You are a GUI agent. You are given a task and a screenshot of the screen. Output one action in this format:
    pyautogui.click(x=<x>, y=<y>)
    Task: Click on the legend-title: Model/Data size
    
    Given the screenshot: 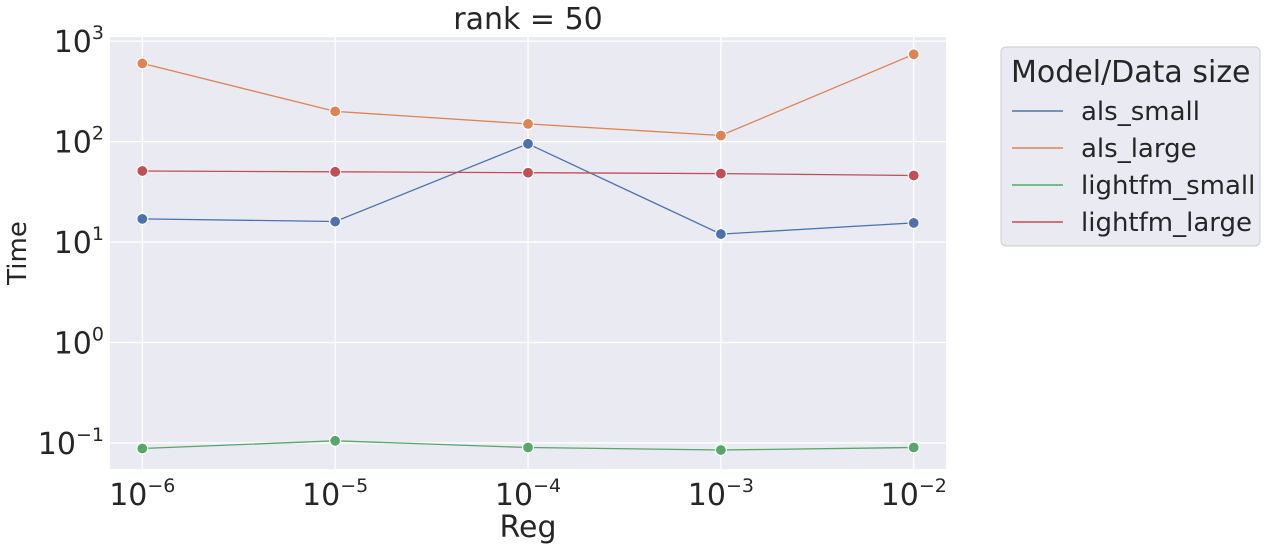 What is the action you would take?
    pyautogui.click(x=1131, y=72)
    